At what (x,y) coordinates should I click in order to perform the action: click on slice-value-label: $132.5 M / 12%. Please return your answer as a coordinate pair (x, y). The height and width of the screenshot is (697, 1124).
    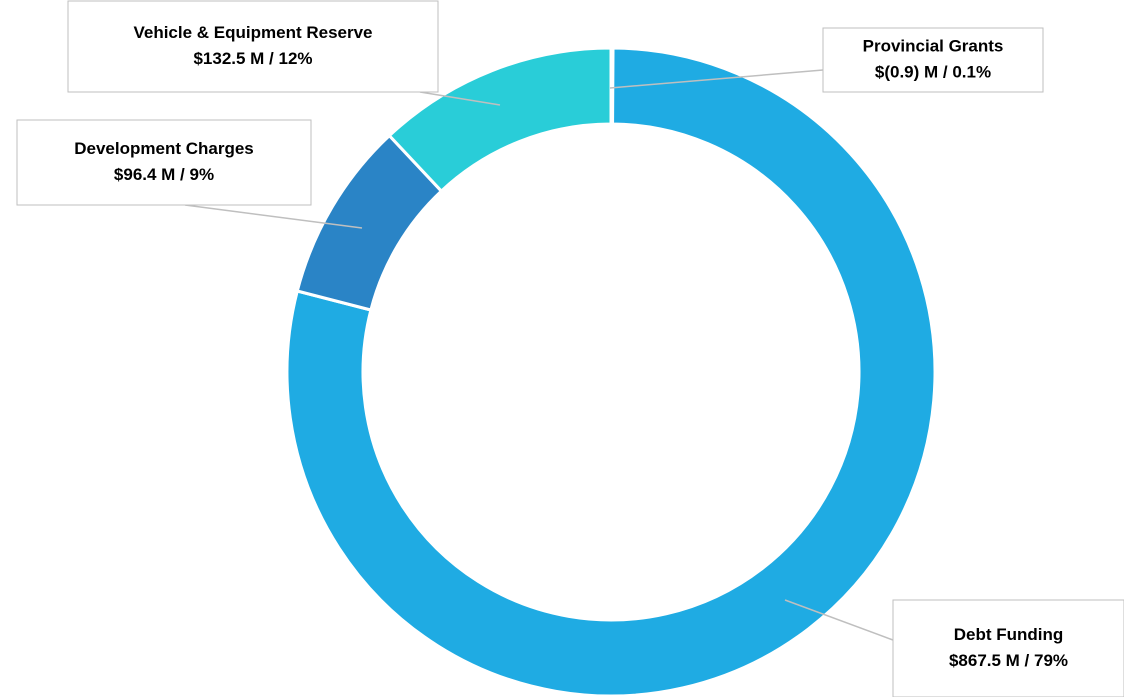
    Looking at the image, I should click on (252, 58).